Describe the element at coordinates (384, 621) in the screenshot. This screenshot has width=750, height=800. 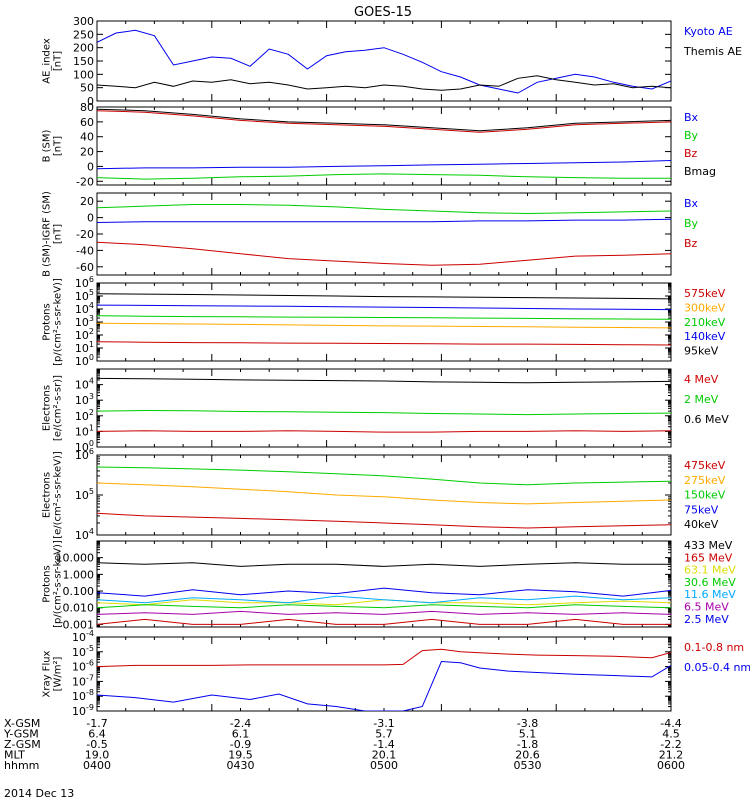
I see `series-line-165-mev` at that location.